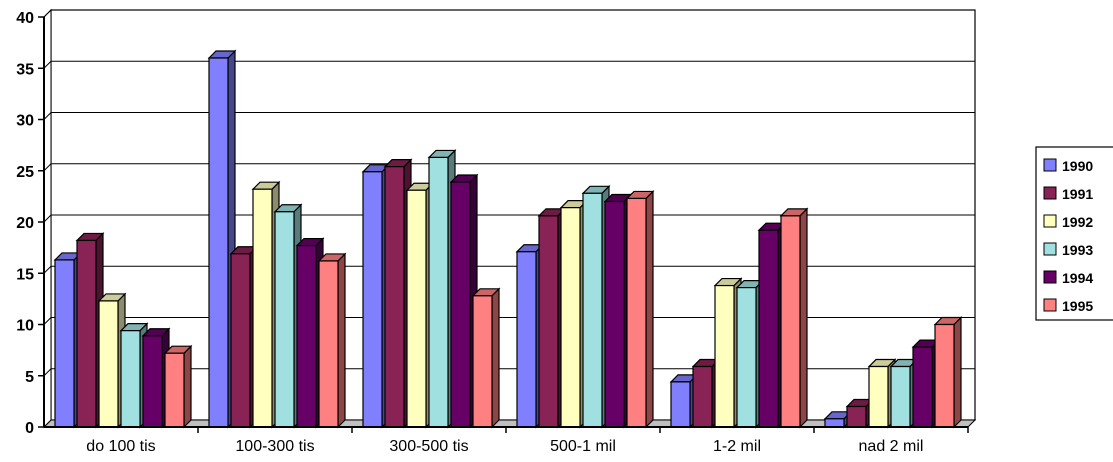  I want to click on legend-label: 1995, so click(1077, 306).